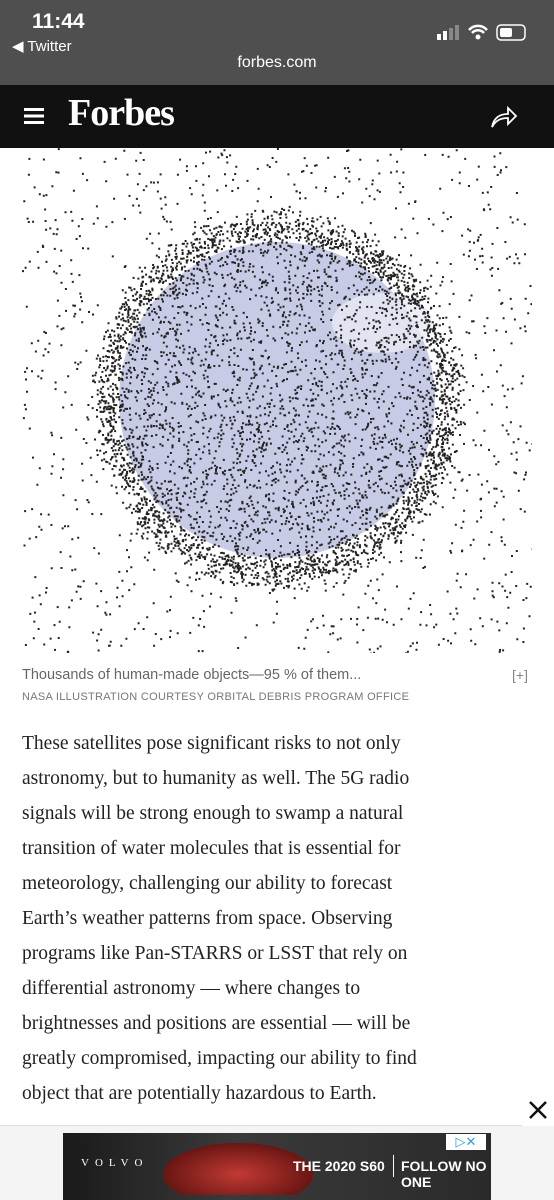 The width and height of the screenshot is (554, 1200). What do you see at coordinates (238, 1169) in the screenshot?
I see `ad-car` at bounding box center [238, 1169].